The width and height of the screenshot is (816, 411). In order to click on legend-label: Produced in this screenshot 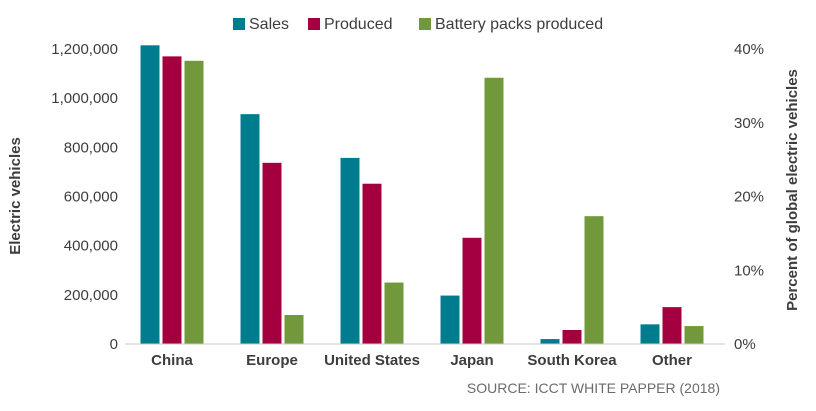, I will do `click(358, 24)`.